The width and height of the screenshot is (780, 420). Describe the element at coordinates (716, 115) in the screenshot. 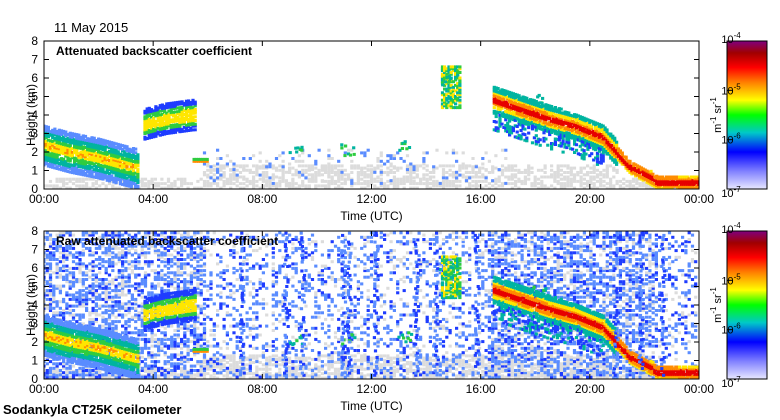

I see `colorbar-label: m-1 sr-1` at that location.